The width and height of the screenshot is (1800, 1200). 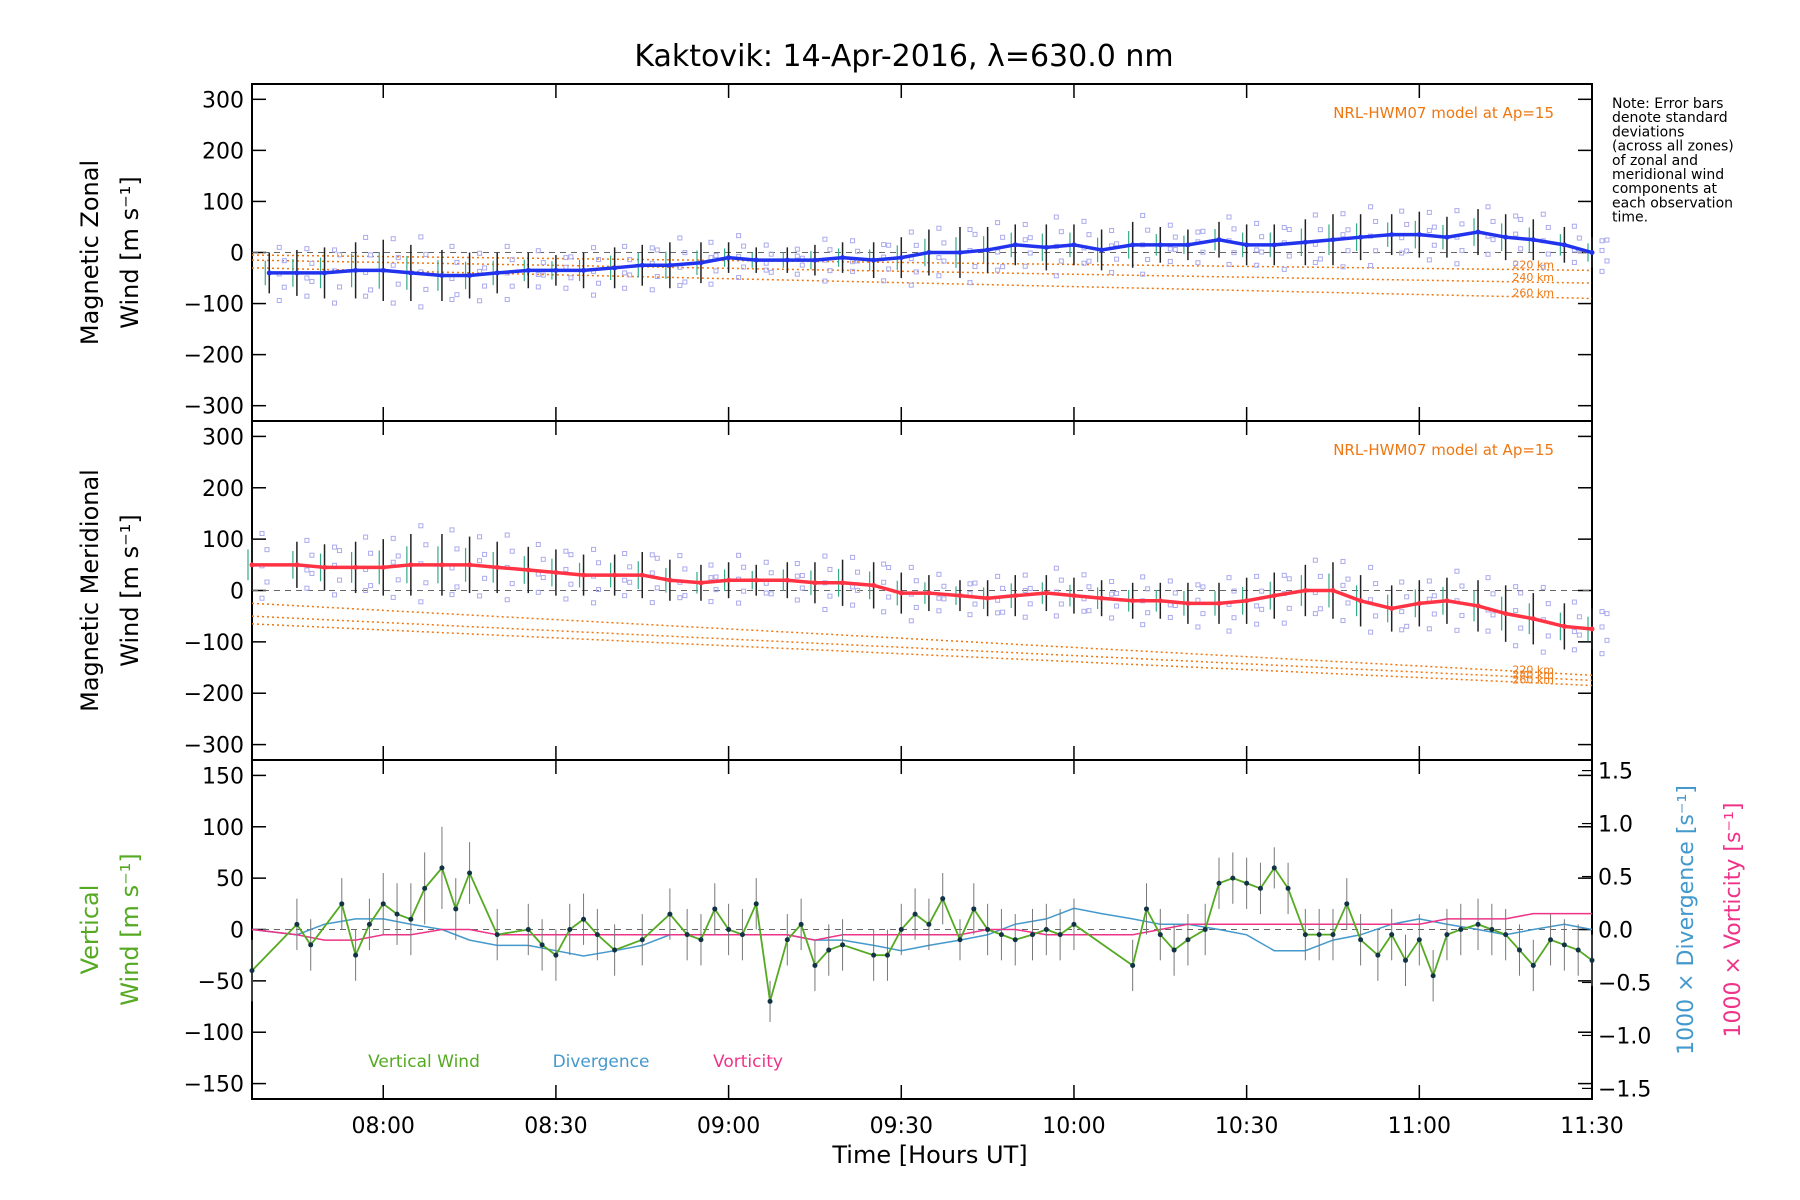 I want to click on x-tick-label: 10:30, so click(x=1246, y=1126).